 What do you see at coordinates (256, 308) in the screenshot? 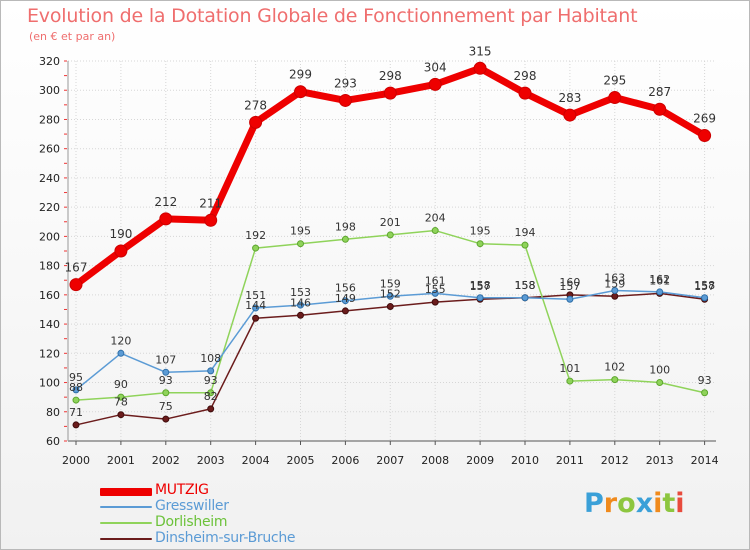
I see `point-gresswiller-2004` at bounding box center [256, 308].